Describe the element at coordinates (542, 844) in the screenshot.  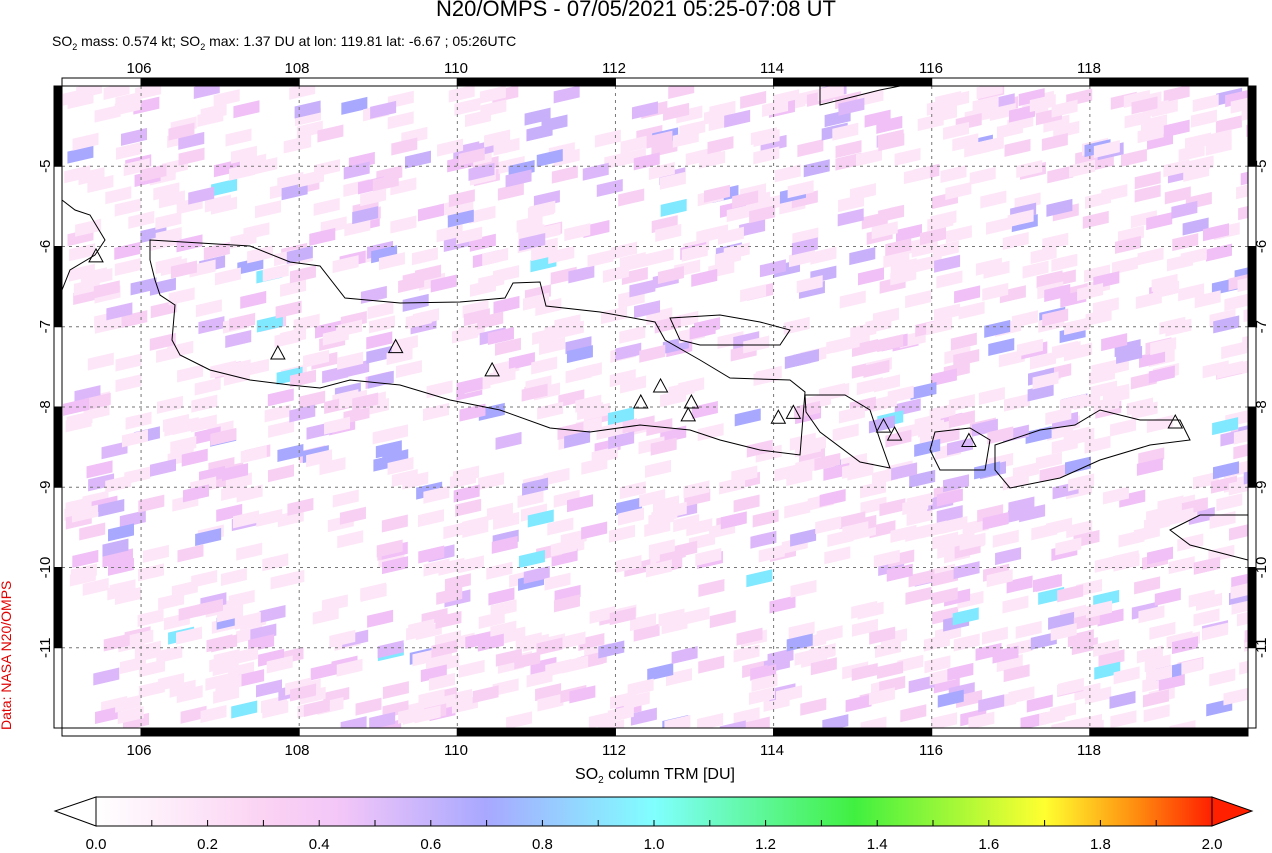
I see `colorbar-tick-label: 0.8` at that location.